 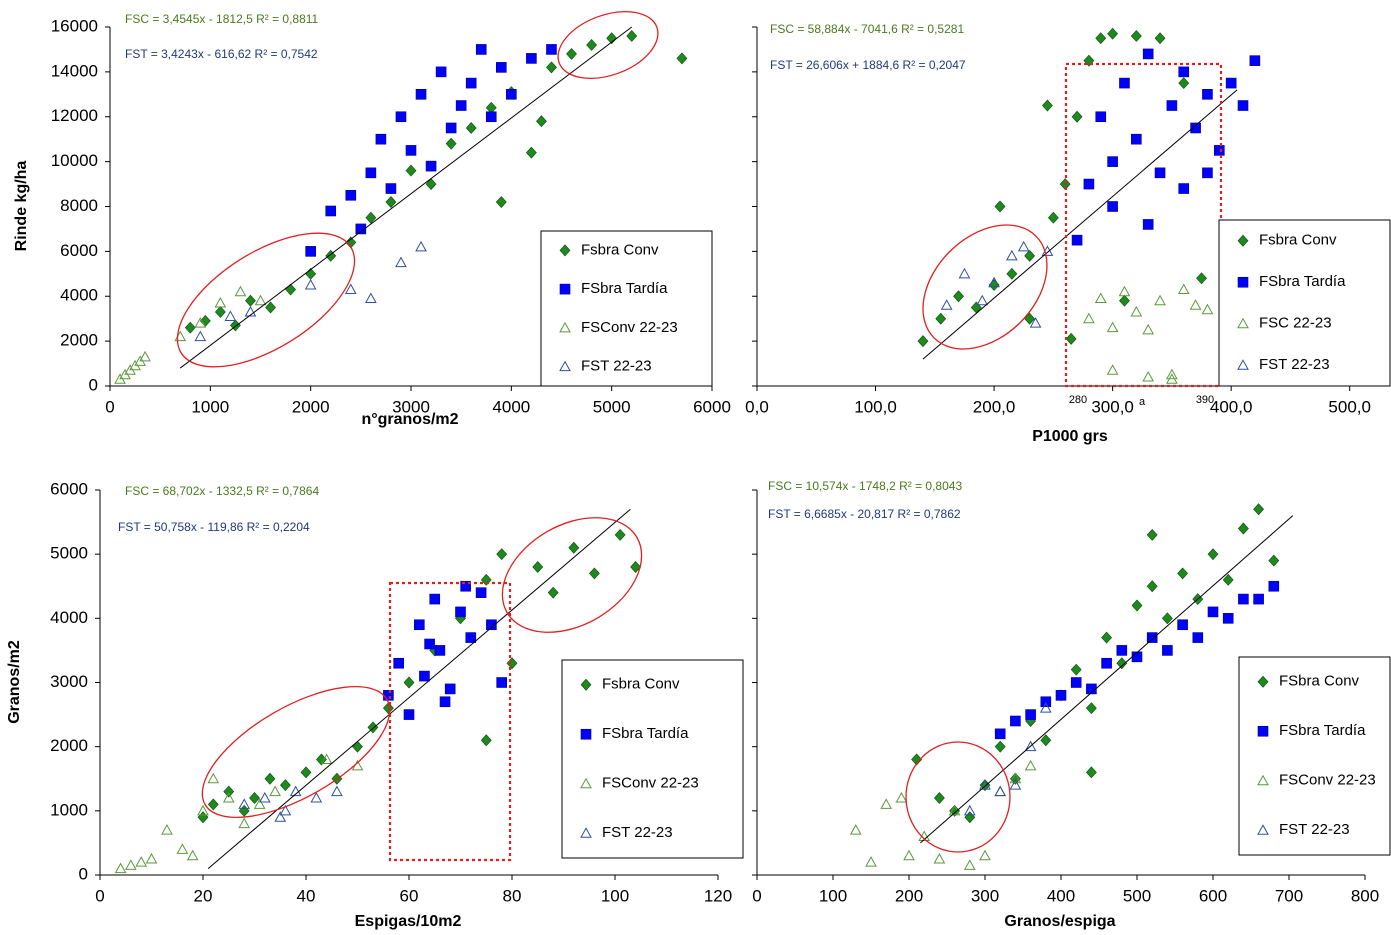 I want to click on x-tick-label: 2000, so click(x=311, y=406).